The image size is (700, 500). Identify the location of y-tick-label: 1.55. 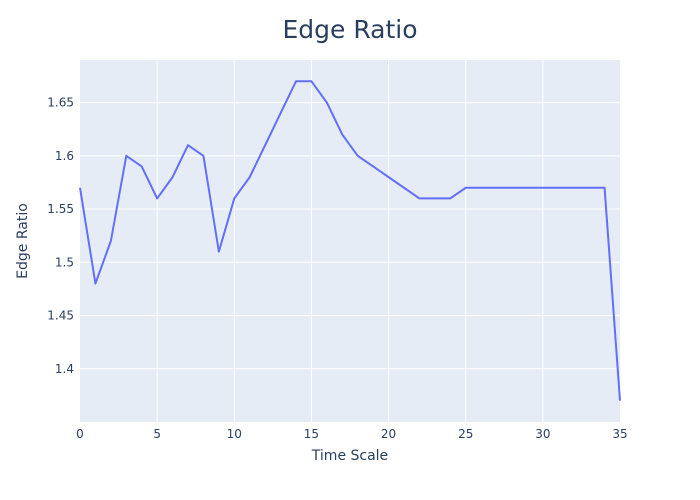
(60, 209).